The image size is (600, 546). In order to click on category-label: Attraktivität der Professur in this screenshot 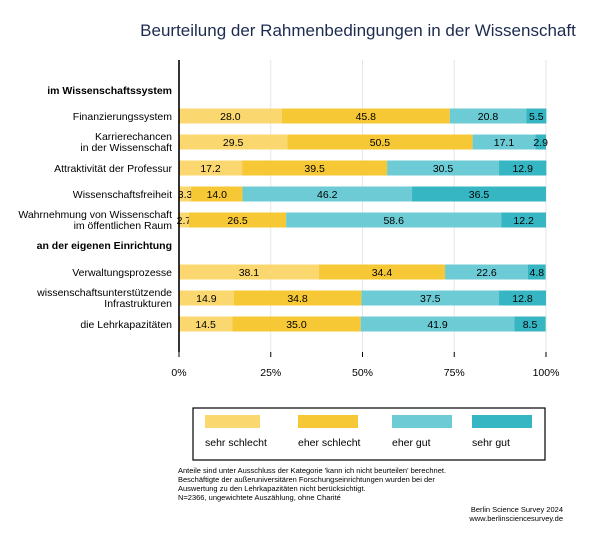, I will do `click(113, 169)`.